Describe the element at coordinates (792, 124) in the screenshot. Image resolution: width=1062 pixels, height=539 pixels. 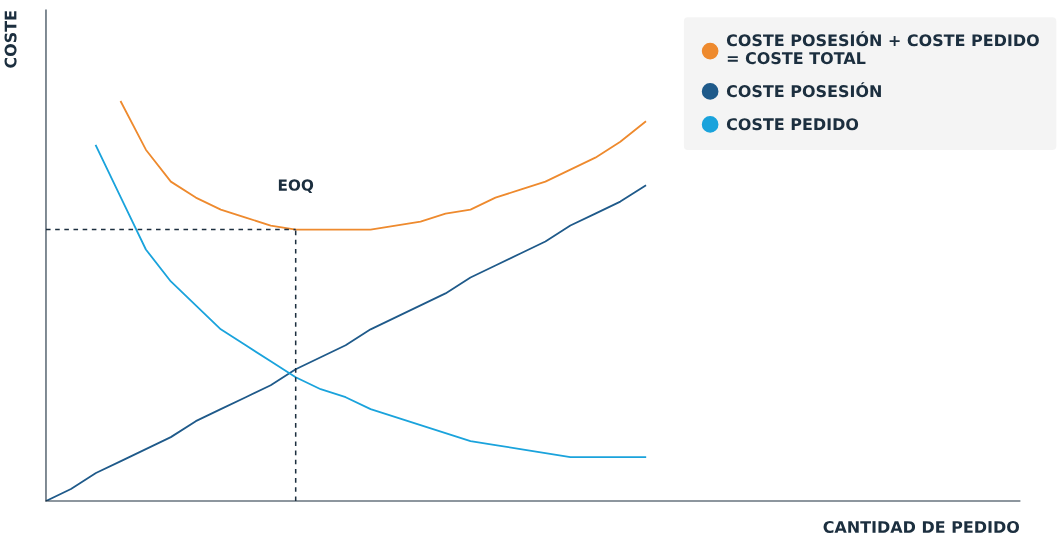
I see `legend-label: COSTE PEDIDO` at that location.